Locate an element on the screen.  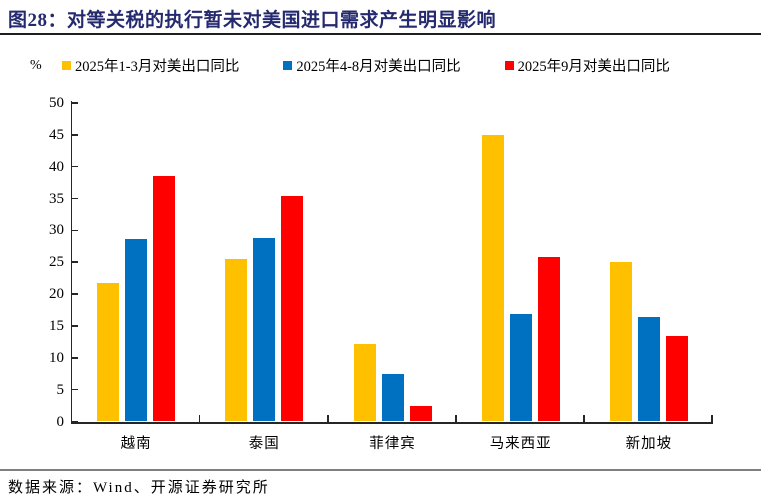
bar-泰国-series0 is located at coordinates (236, 340).